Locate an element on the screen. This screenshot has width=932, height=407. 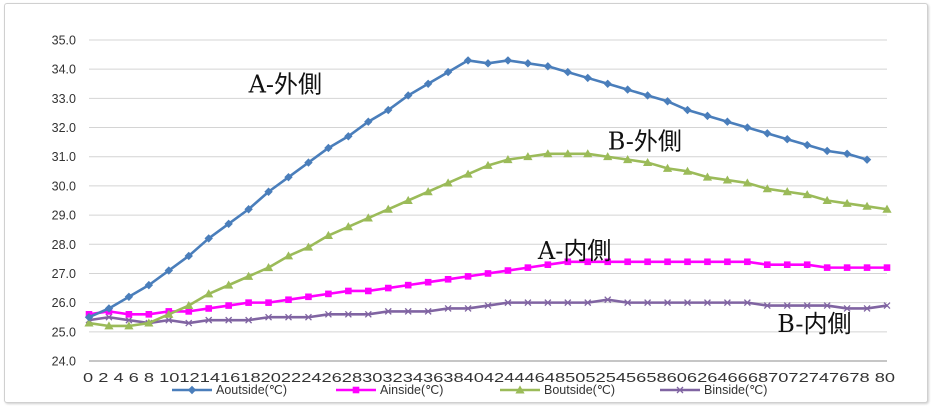
y-tick-label: 35.0 is located at coordinates (64, 41).